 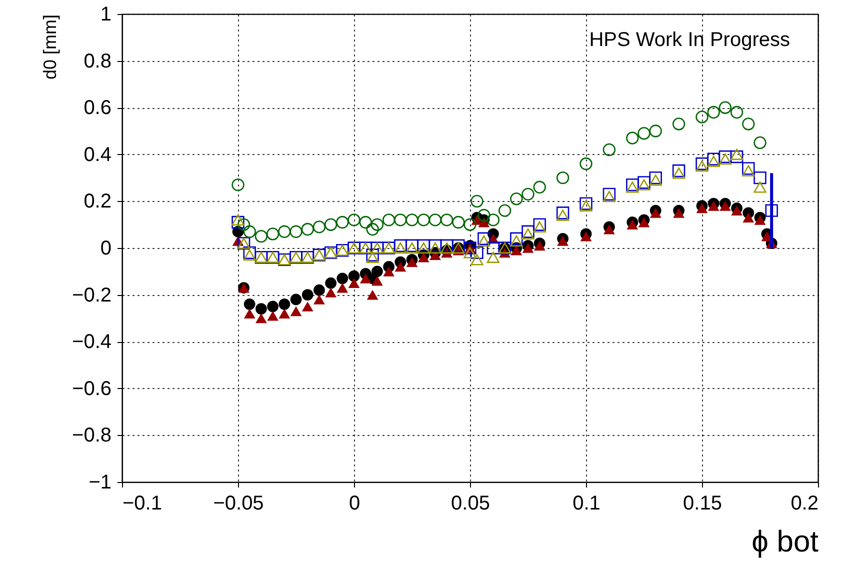 What do you see at coordinates (470, 503) in the screenshot?
I see `x-tick-label: 0.05` at bounding box center [470, 503].